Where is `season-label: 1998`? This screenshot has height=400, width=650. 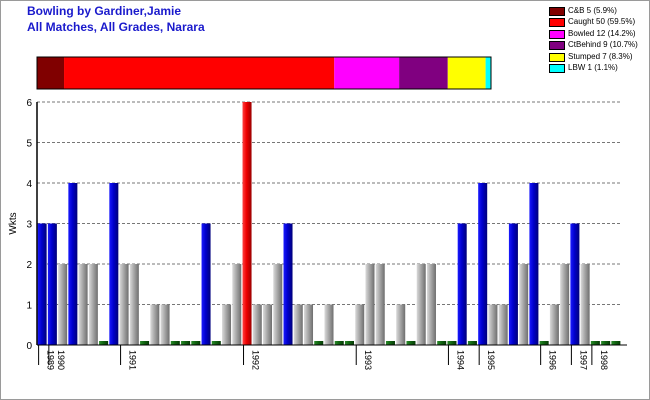
season-label: 1998 is located at coordinates (604, 360).